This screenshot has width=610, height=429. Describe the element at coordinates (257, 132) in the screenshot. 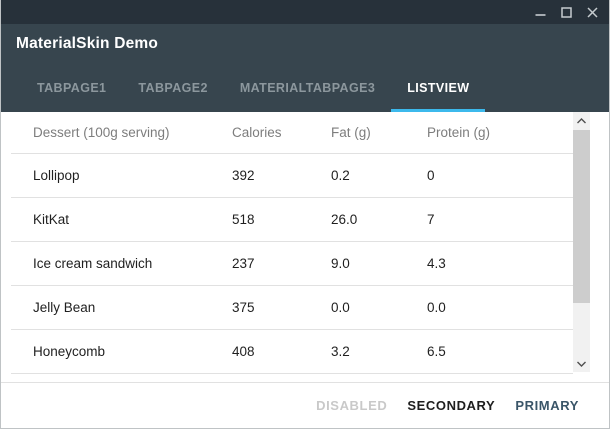

I see `column-header: Calories` at that location.